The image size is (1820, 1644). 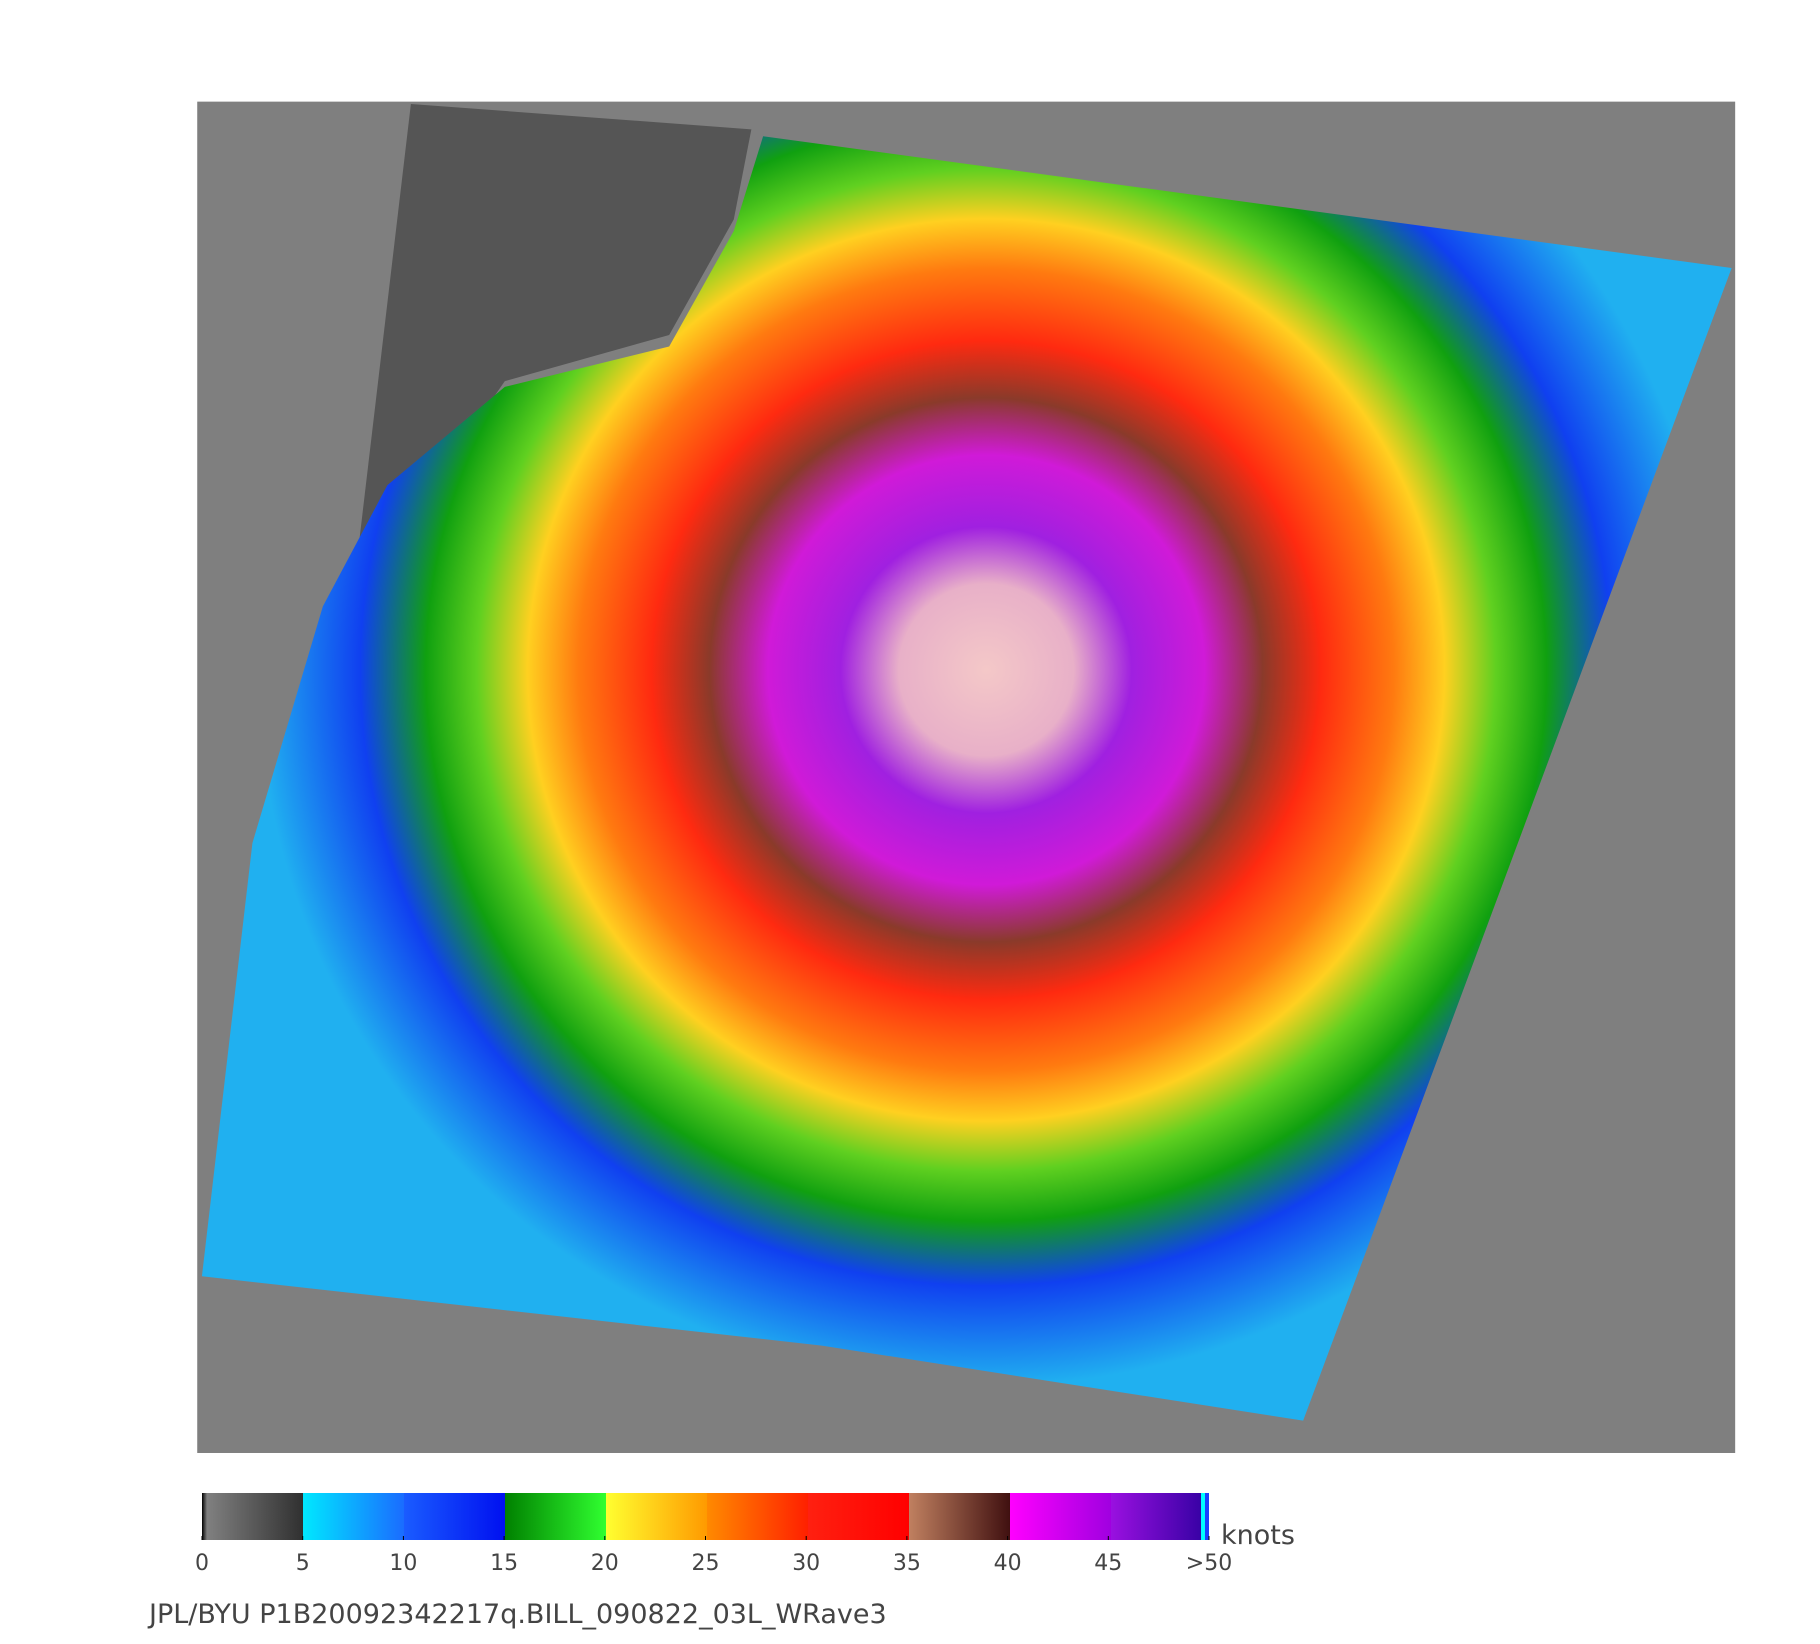 I want to click on colorbar-tick-label: 35, so click(x=907, y=1563).